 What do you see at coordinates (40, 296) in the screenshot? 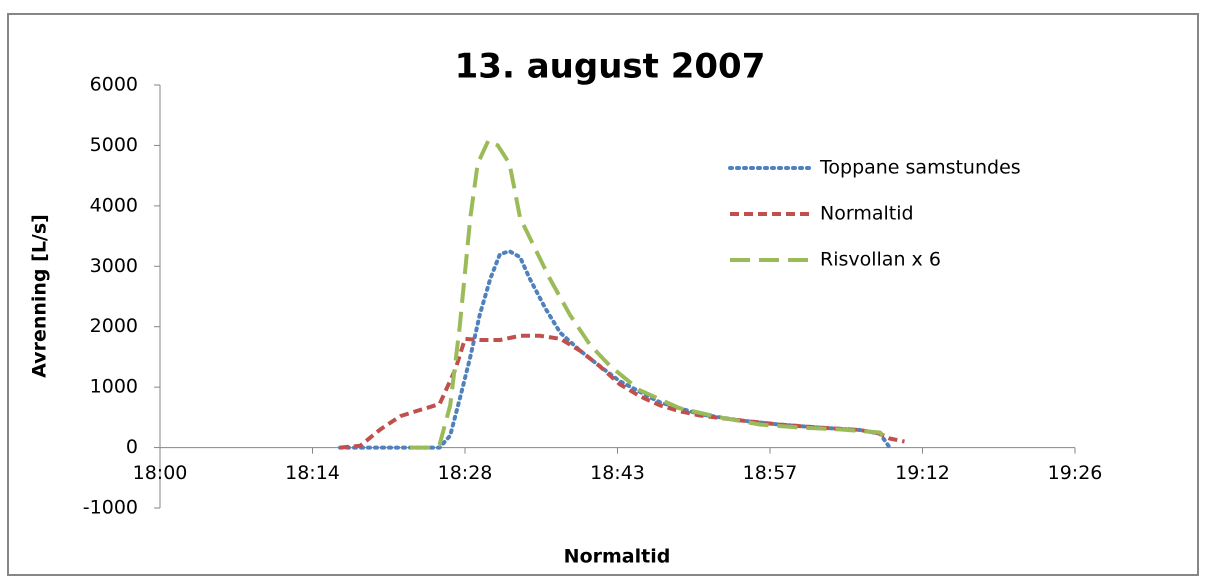
I see `y-axis-title: Avrenning [L/s]` at bounding box center [40, 296].